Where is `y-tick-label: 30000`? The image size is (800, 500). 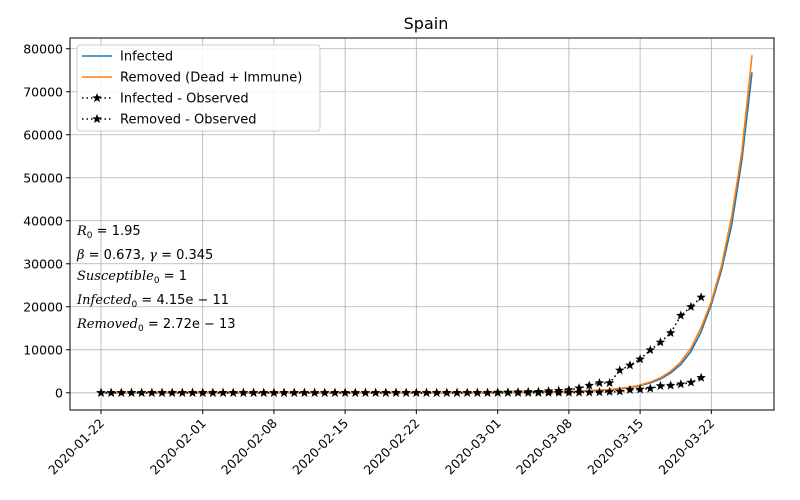
y-tick-label: 30000 is located at coordinates (43, 263).